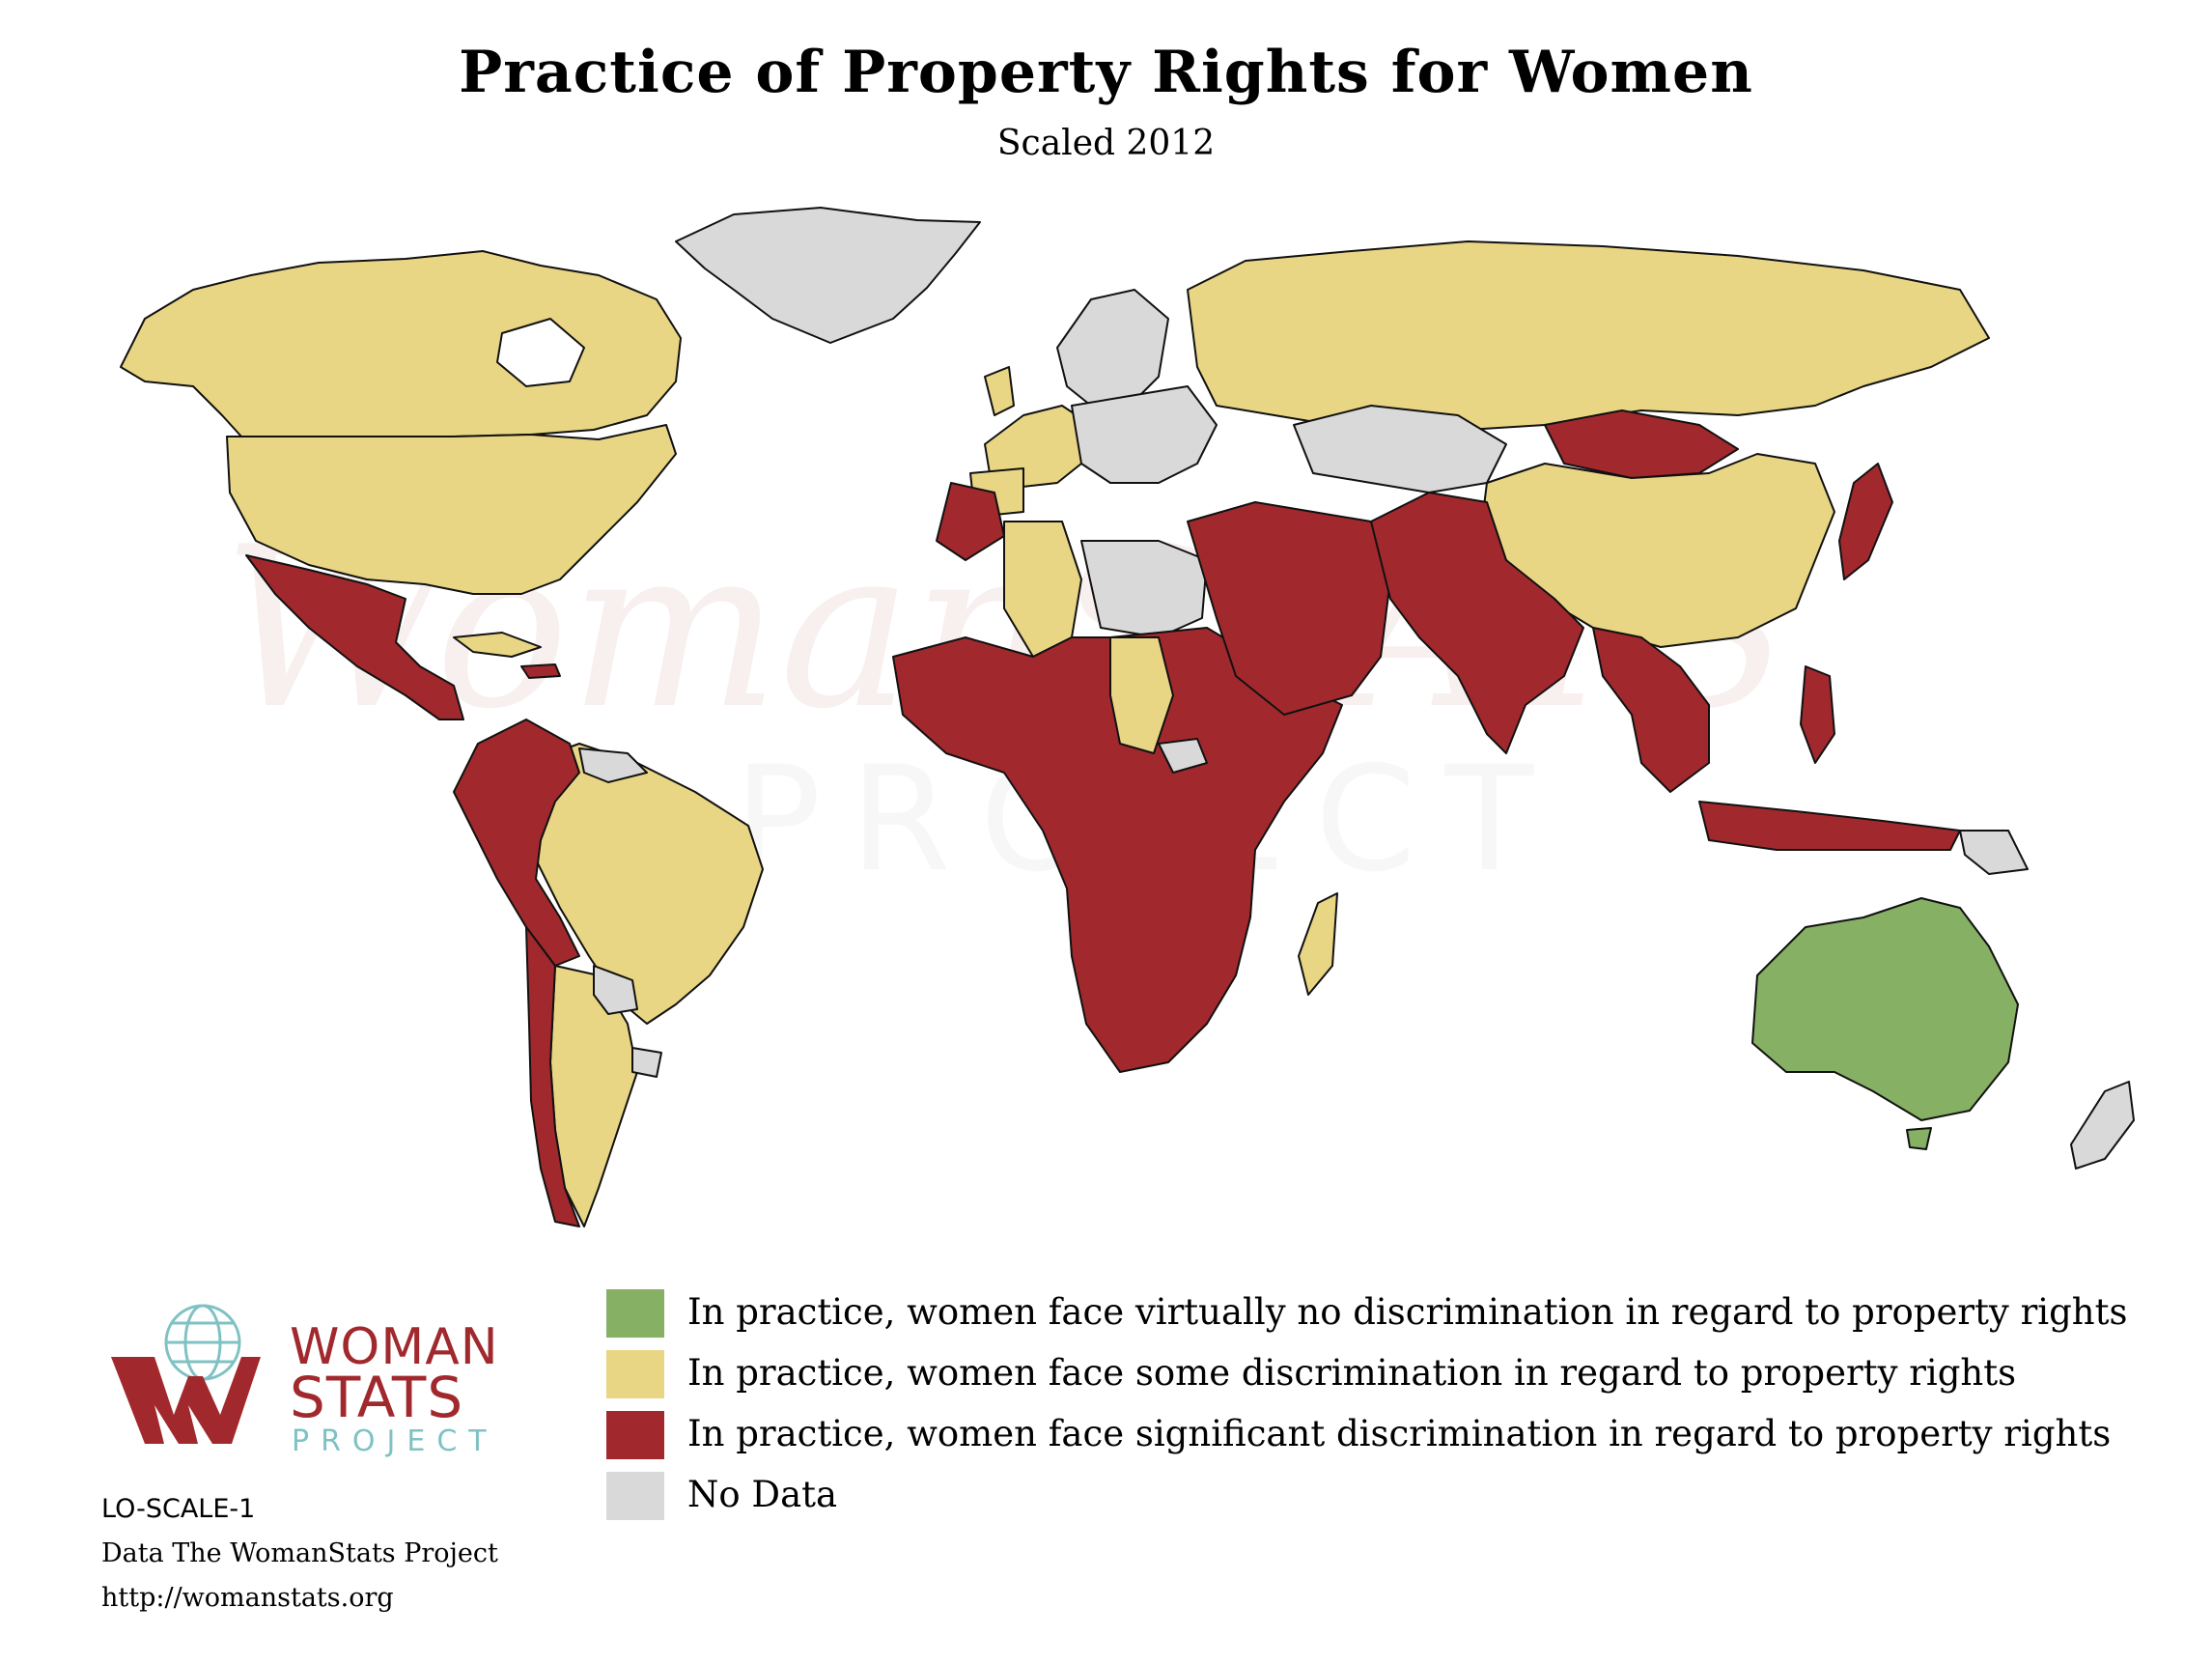 Image resolution: width=2212 pixels, height=1664 pixels. I want to click on region-uk, so click(1000, 391).